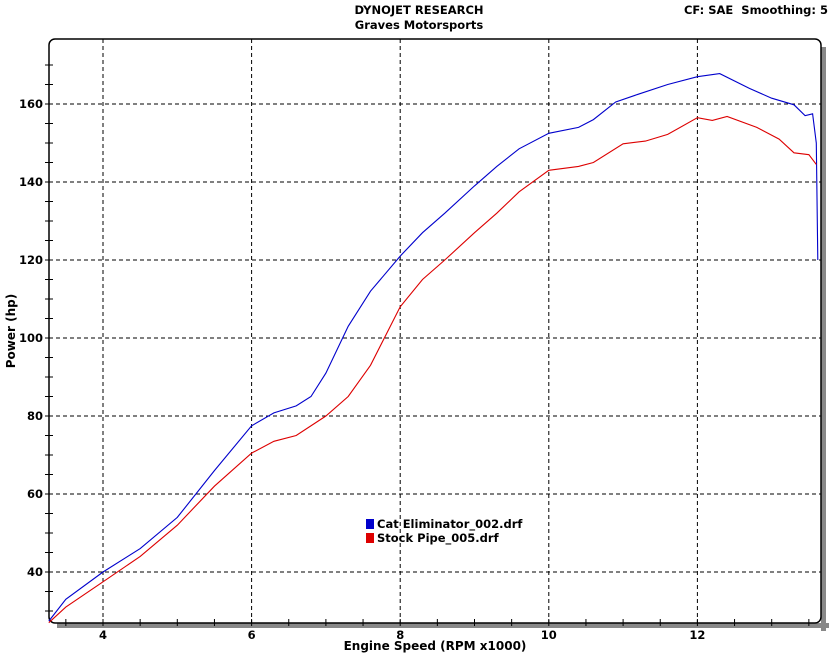  Describe the element at coordinates (31, 182) in the screenshot. I see `svg-text: 140` at that location.